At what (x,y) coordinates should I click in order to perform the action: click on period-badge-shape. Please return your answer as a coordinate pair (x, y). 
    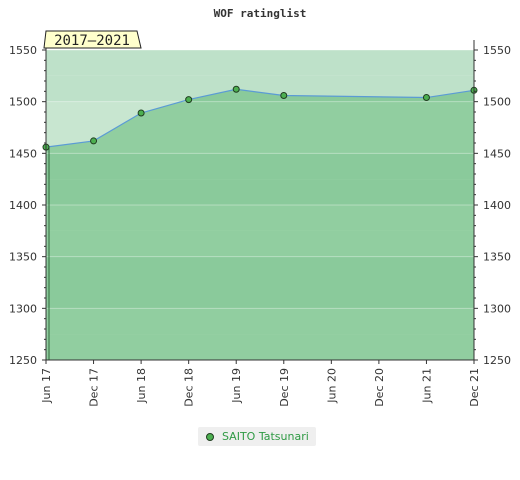
    Looking at the image, I should click on (92, 39).